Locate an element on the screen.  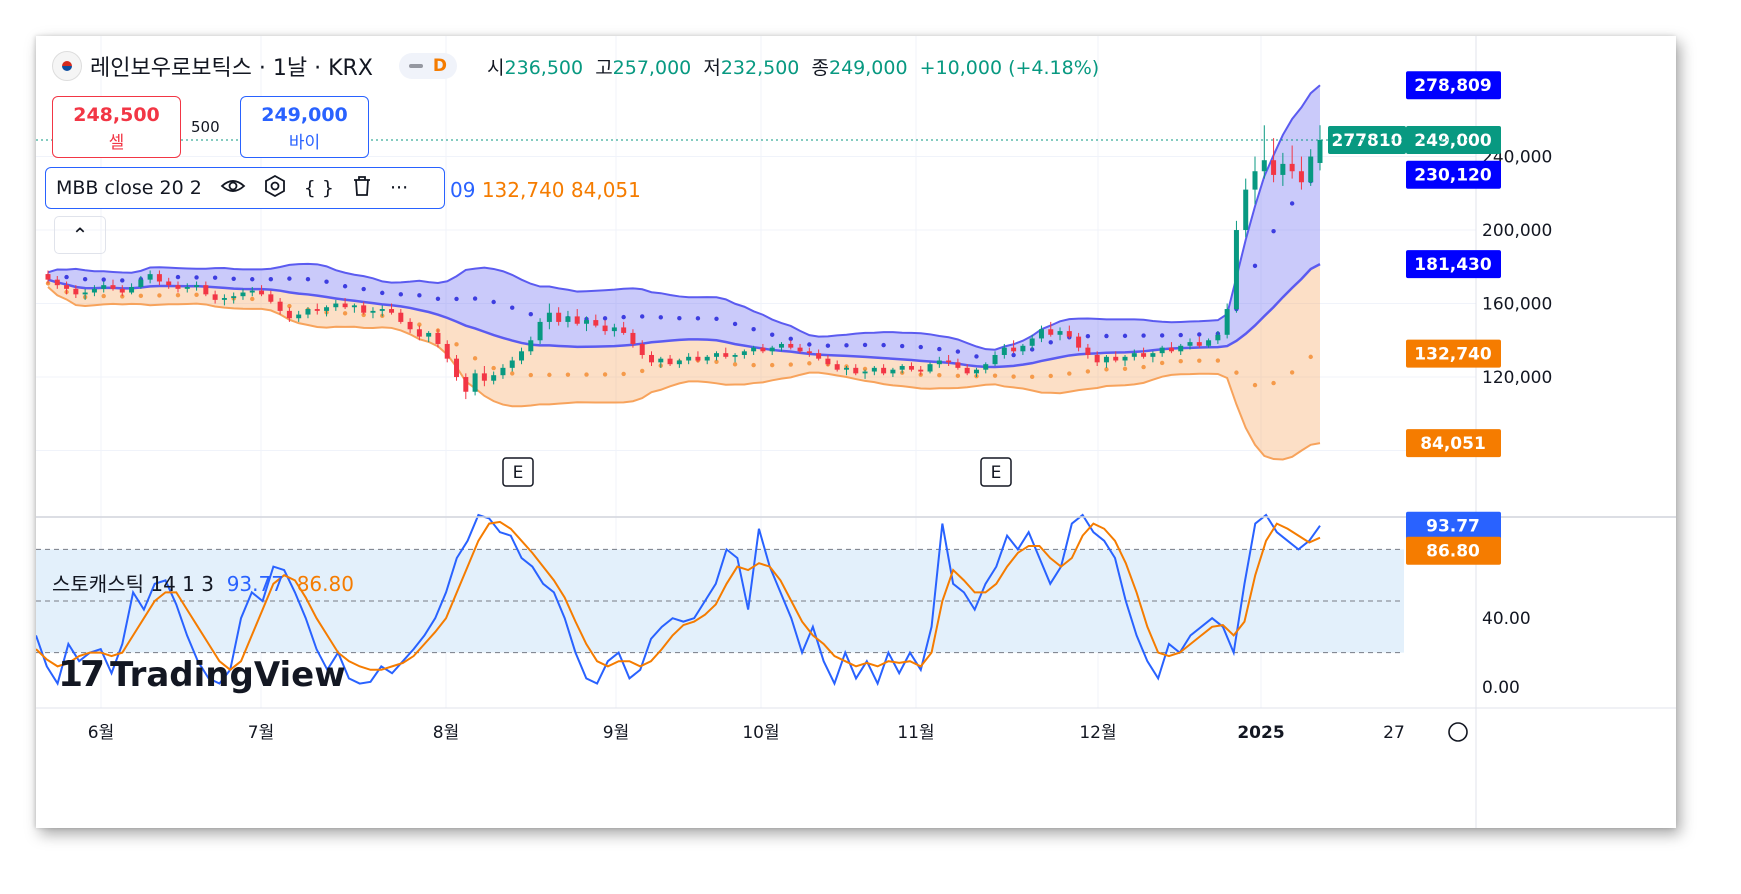
stochastic-scale: 40.00 0.00 93.77 86.80 is located at coordinates (1468, 604).